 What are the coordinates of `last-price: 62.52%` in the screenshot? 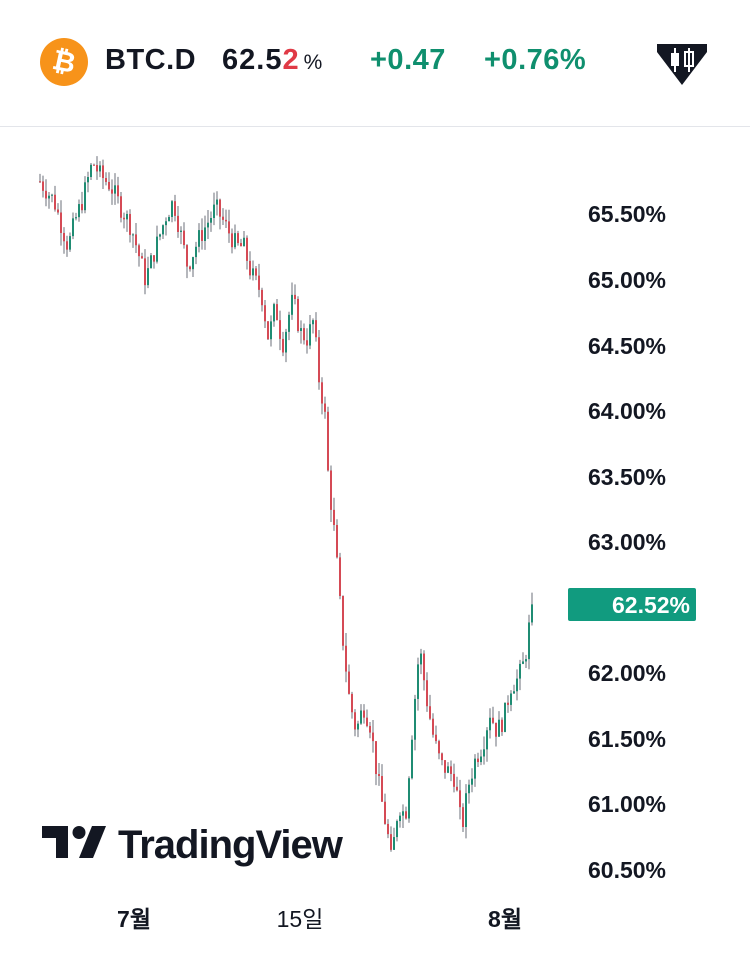 It's located at (272, 60).